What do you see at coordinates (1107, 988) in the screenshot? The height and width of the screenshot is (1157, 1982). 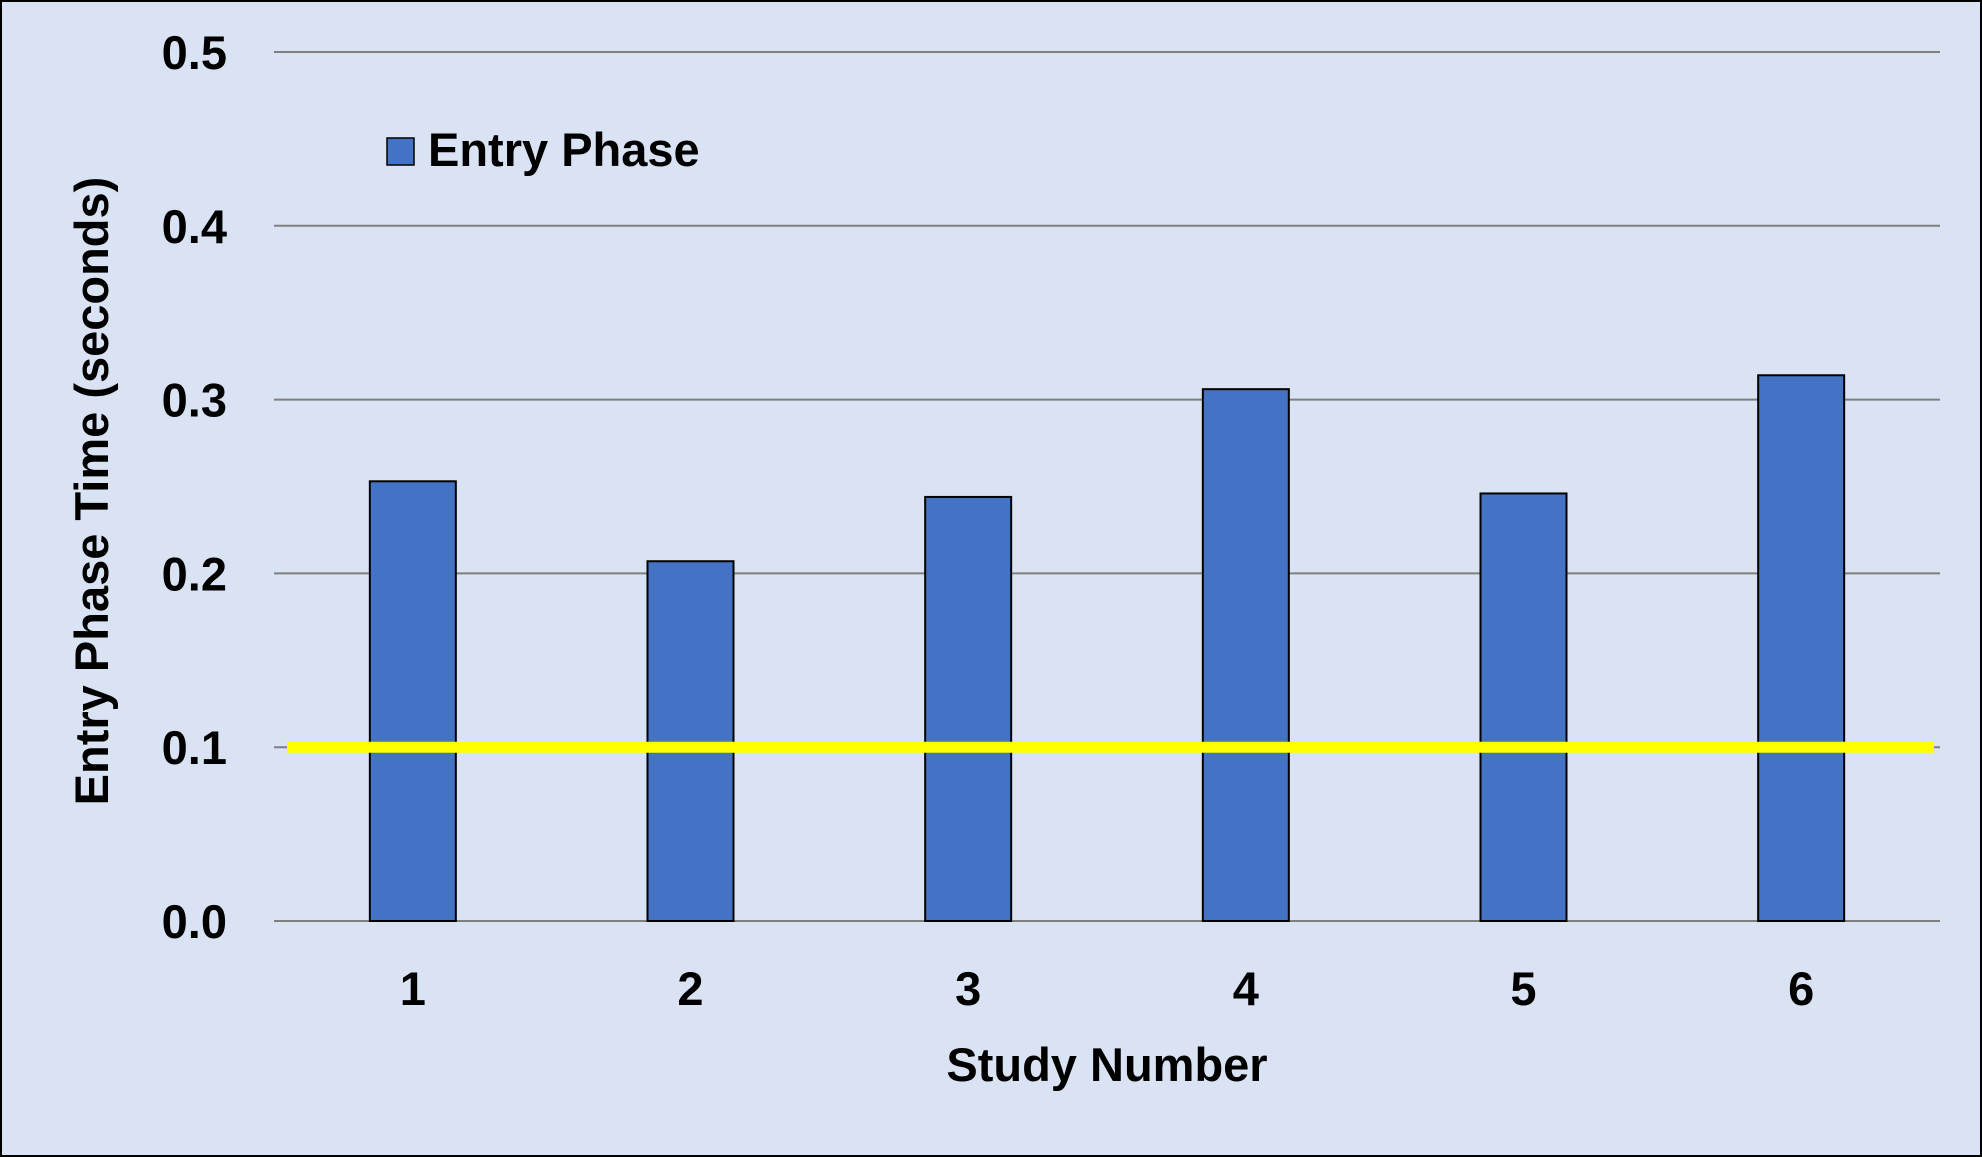 I see `x-tick-labels: 1 2 3 4 5 6` at bounding box center [1107, 988].